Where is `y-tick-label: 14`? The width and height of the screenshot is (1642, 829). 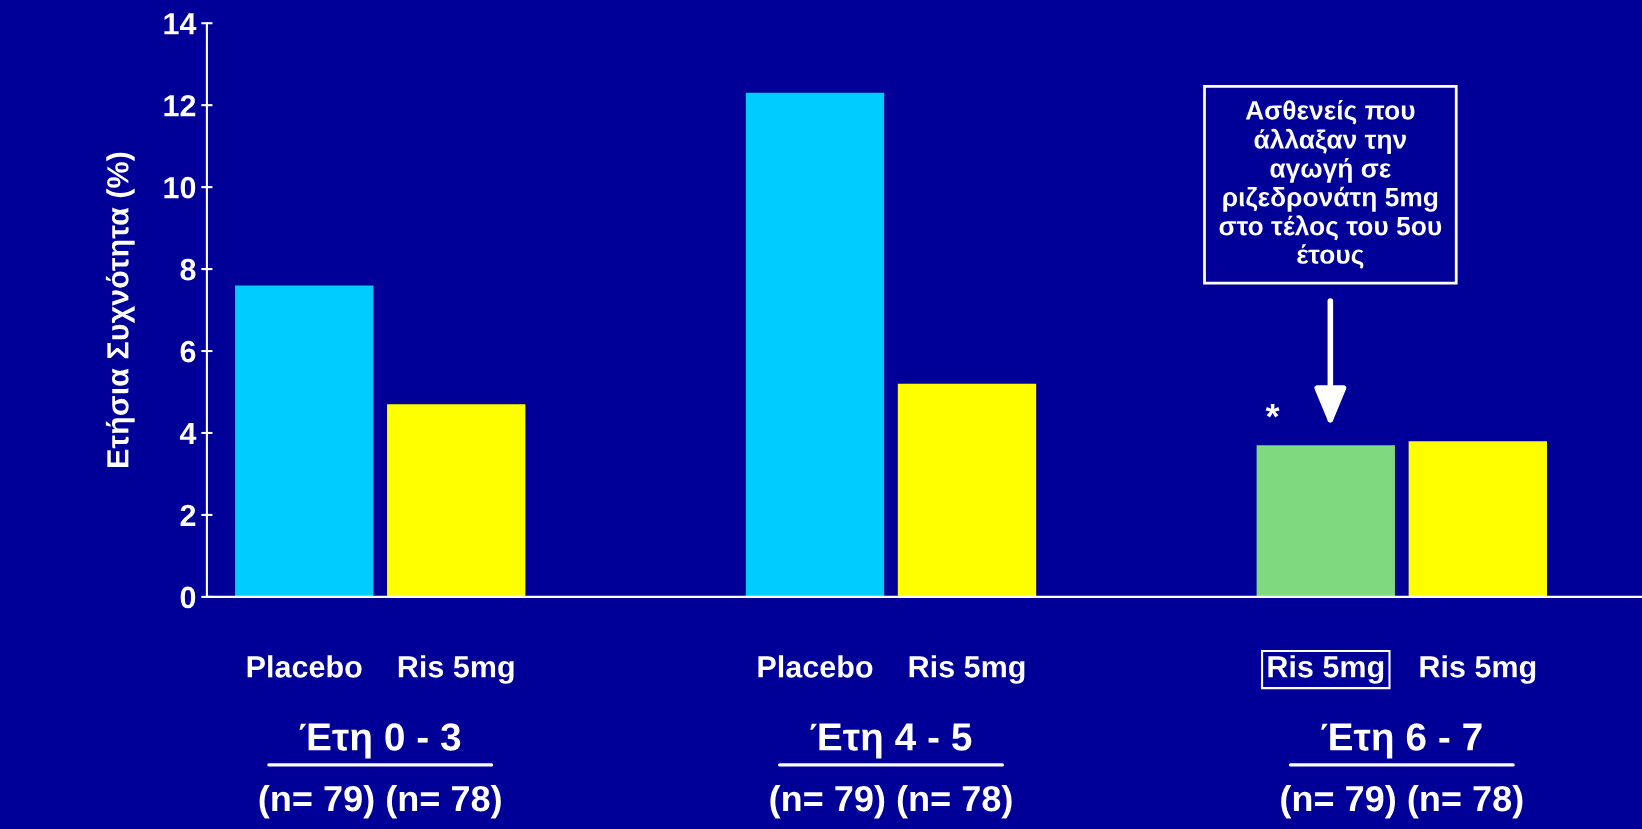 y-tick-label: 14 is located at coordinates (180, 24).